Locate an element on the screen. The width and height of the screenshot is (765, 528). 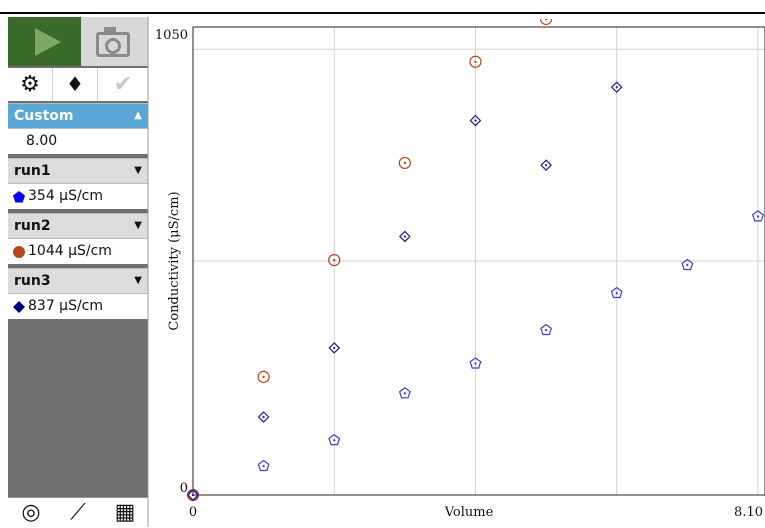
camera-icon is located at coordinates (110, 29).